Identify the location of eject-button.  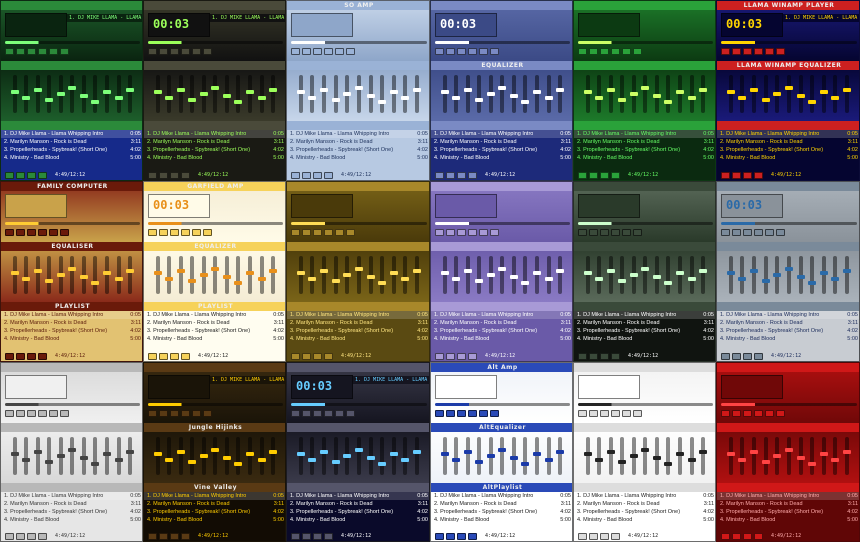
(64, 413).